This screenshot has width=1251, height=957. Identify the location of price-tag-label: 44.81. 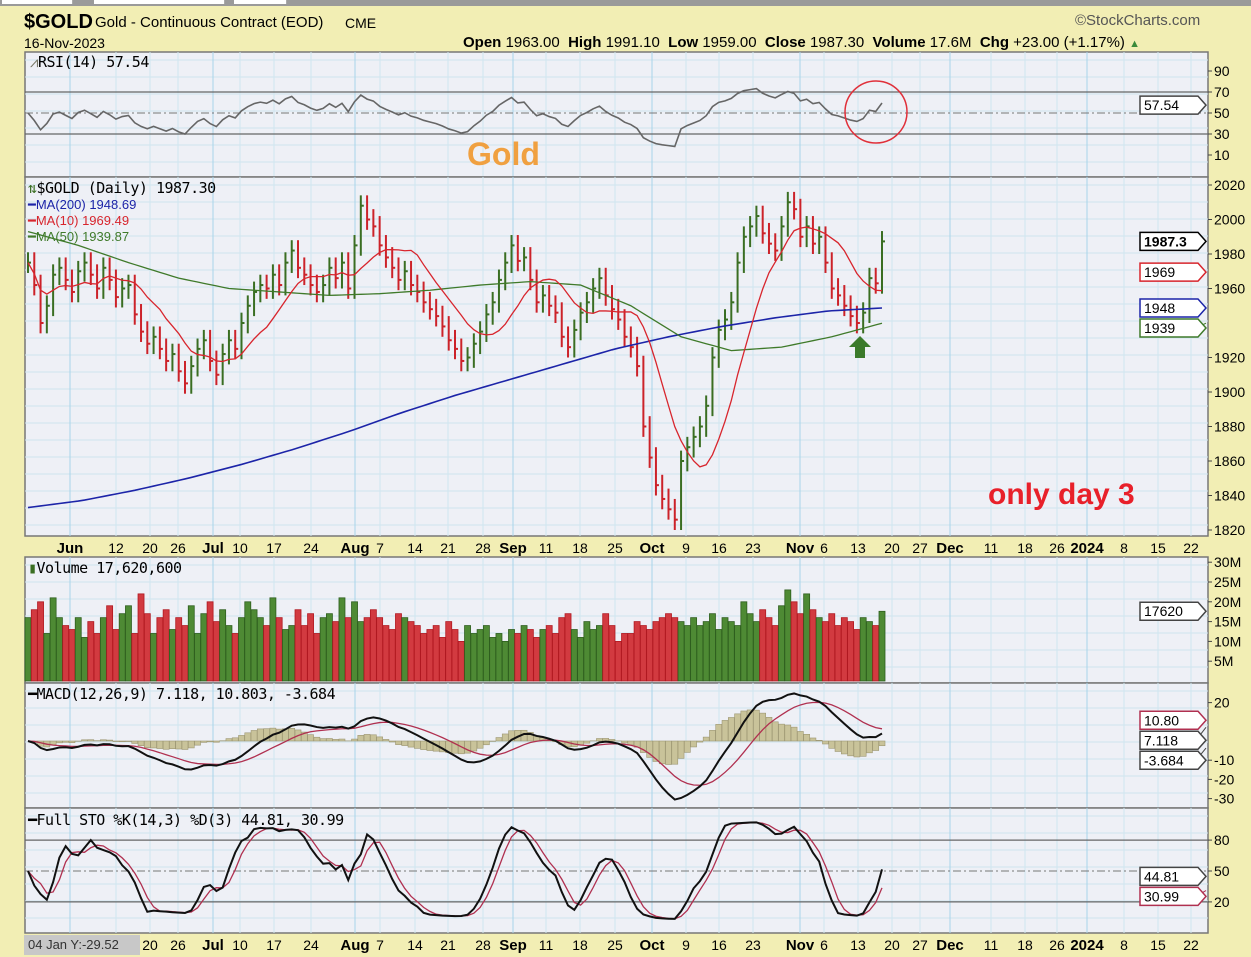
(1161, 876).